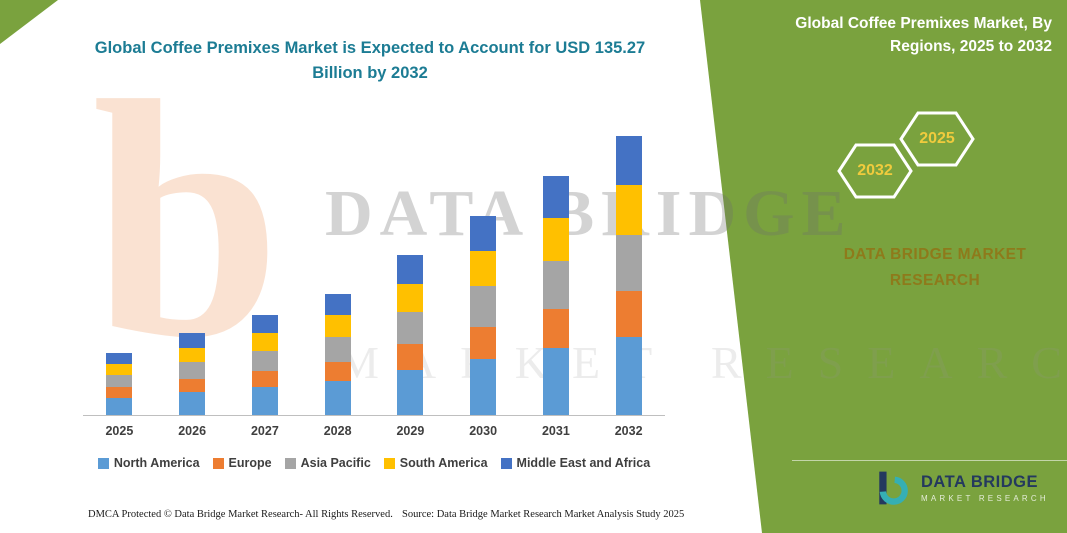 The height and width of the screenshot is (533, 1067). I want to click on hexagon-year-label: 2032, so click(875, 170).